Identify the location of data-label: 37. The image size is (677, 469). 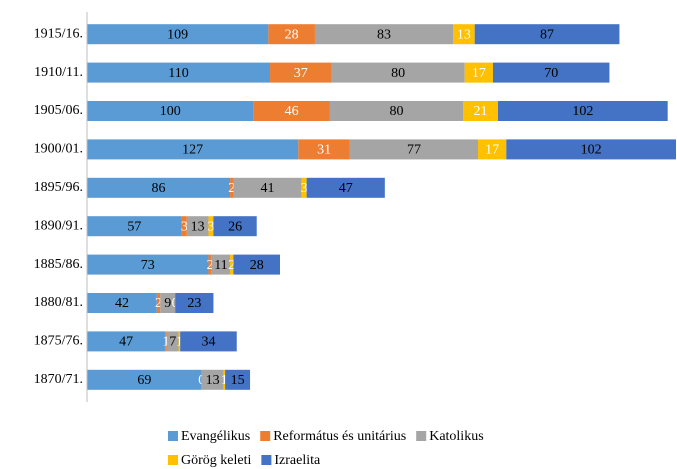
(301, 73).